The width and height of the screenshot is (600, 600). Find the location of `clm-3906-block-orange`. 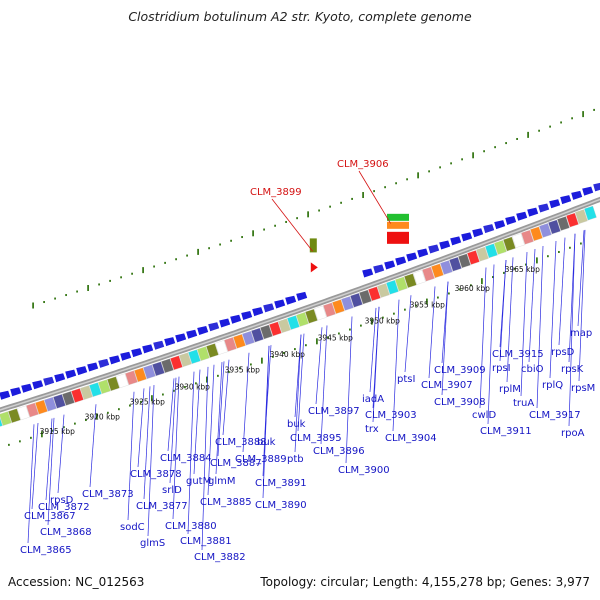

clm-3906-block-orange is located at coordinates (398, 225).